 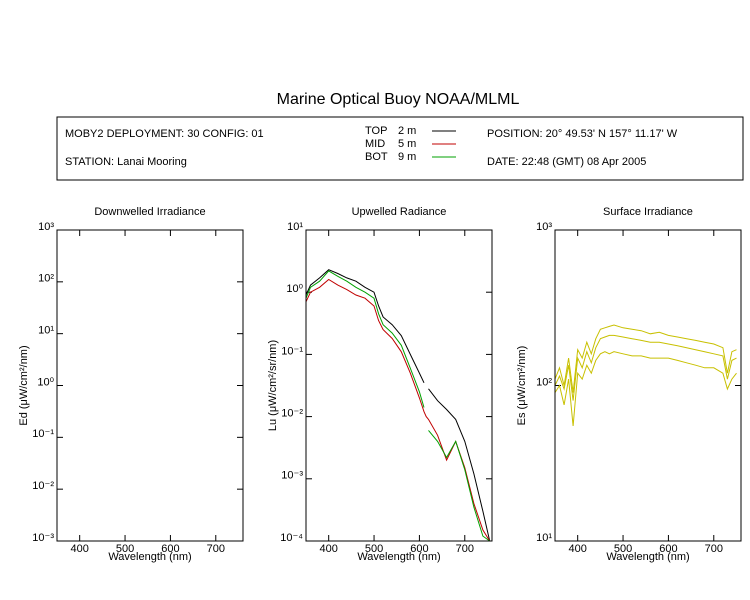 What do you see at coordinates (648, 212) in the screenshot?
I see `panel-title: Surface Irradiance` at bounding box center [648, 212].